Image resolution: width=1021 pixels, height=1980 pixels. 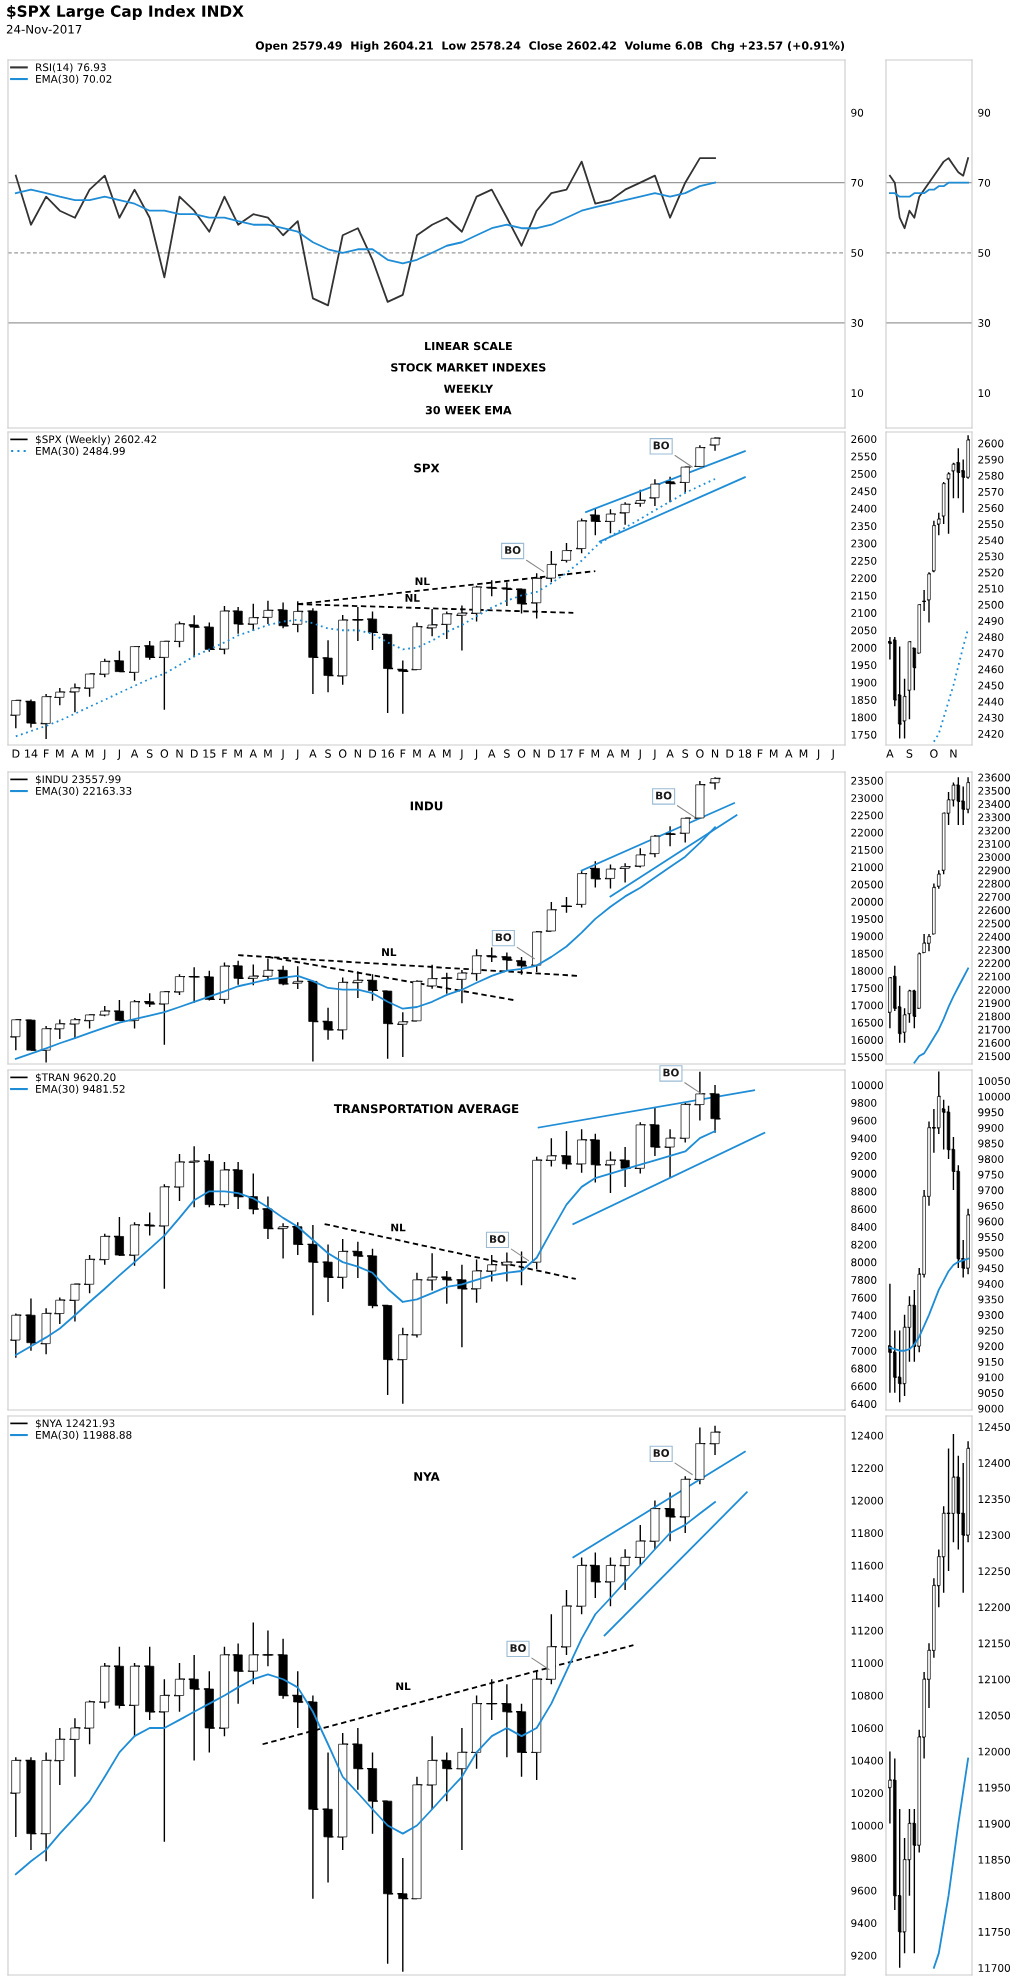 What do you see at coordinates (994, 910) in the screenshot?
I see `y-tick-label: 22600` at bounding box center [994, 910].